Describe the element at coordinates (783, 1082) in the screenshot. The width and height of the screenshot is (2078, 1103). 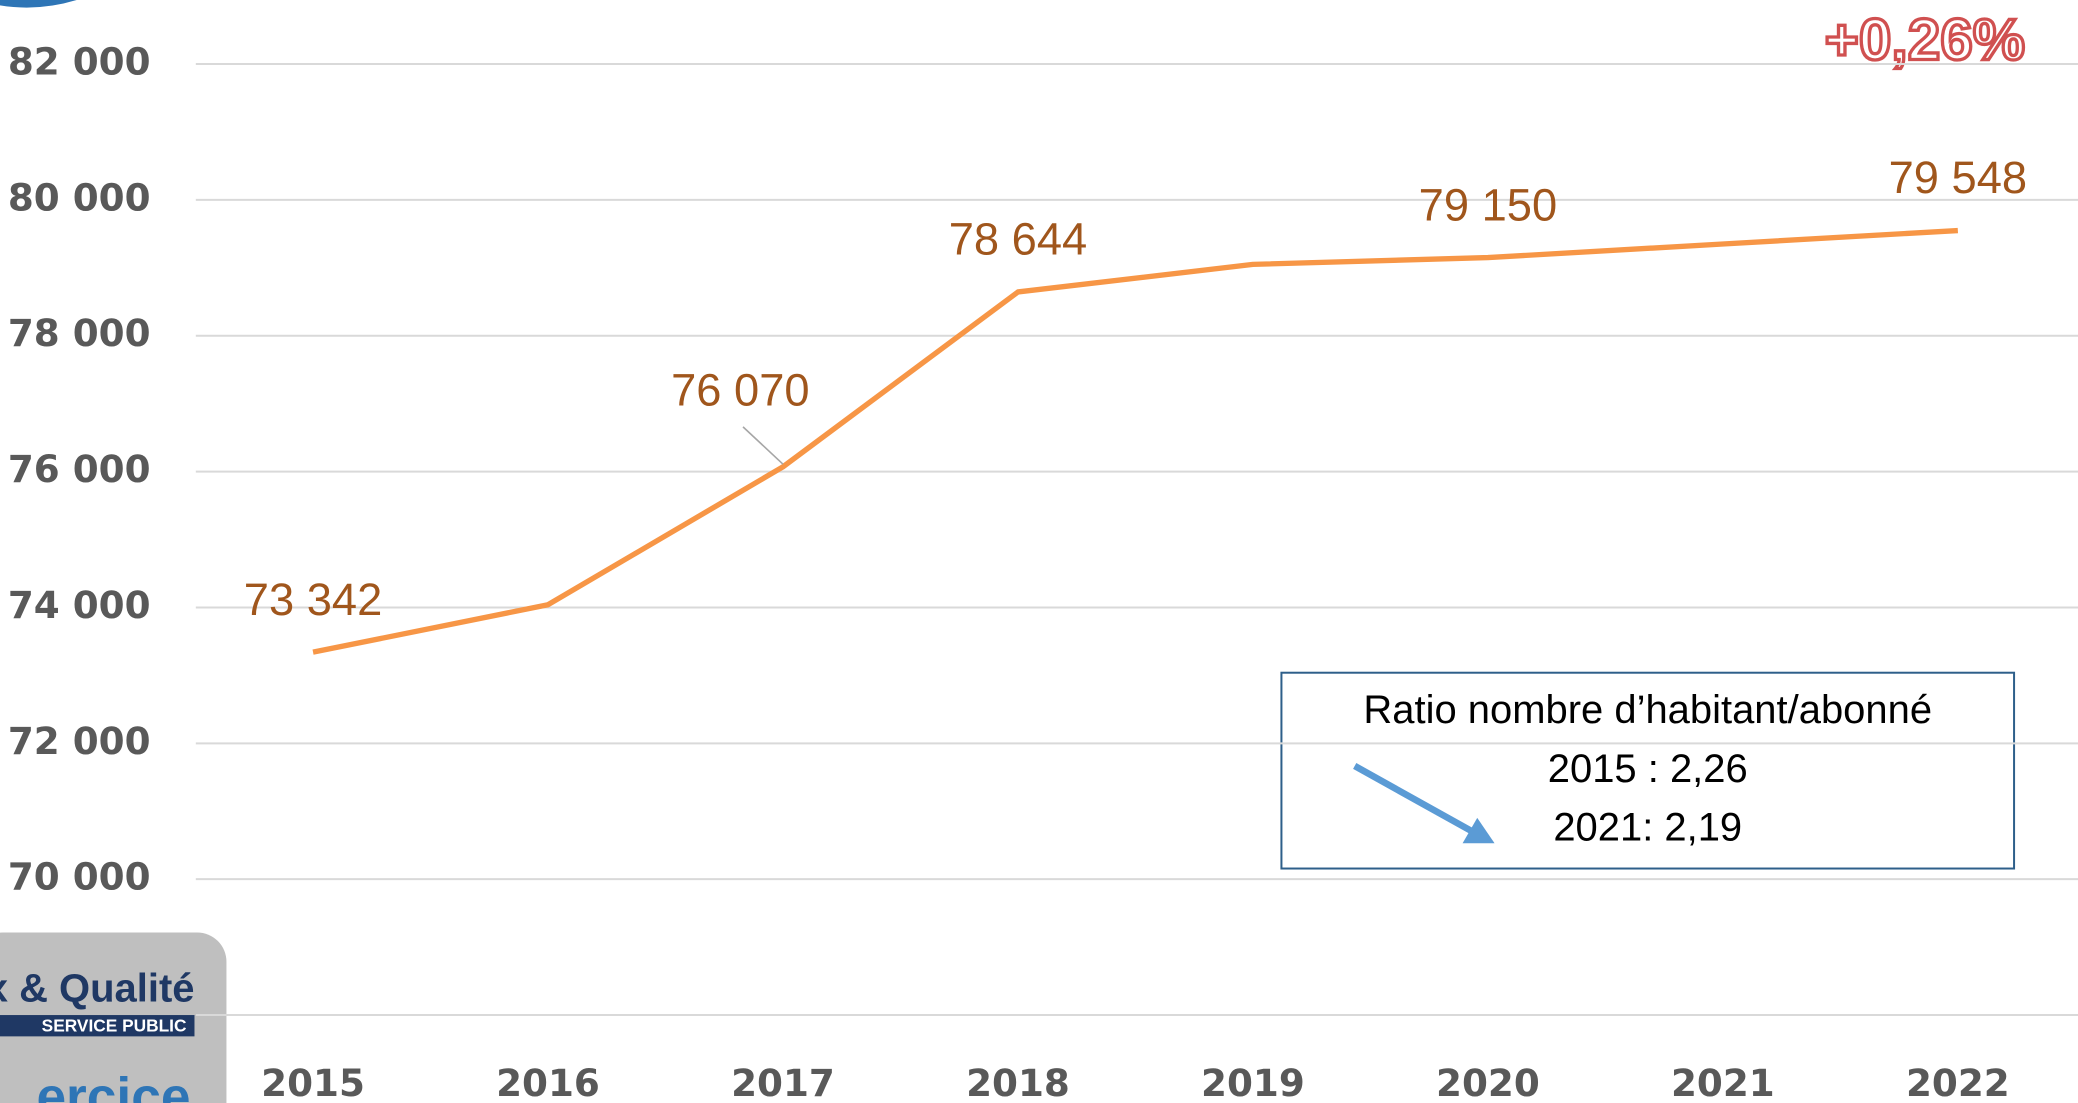
I see `x-tick-label: 2017` at that location.